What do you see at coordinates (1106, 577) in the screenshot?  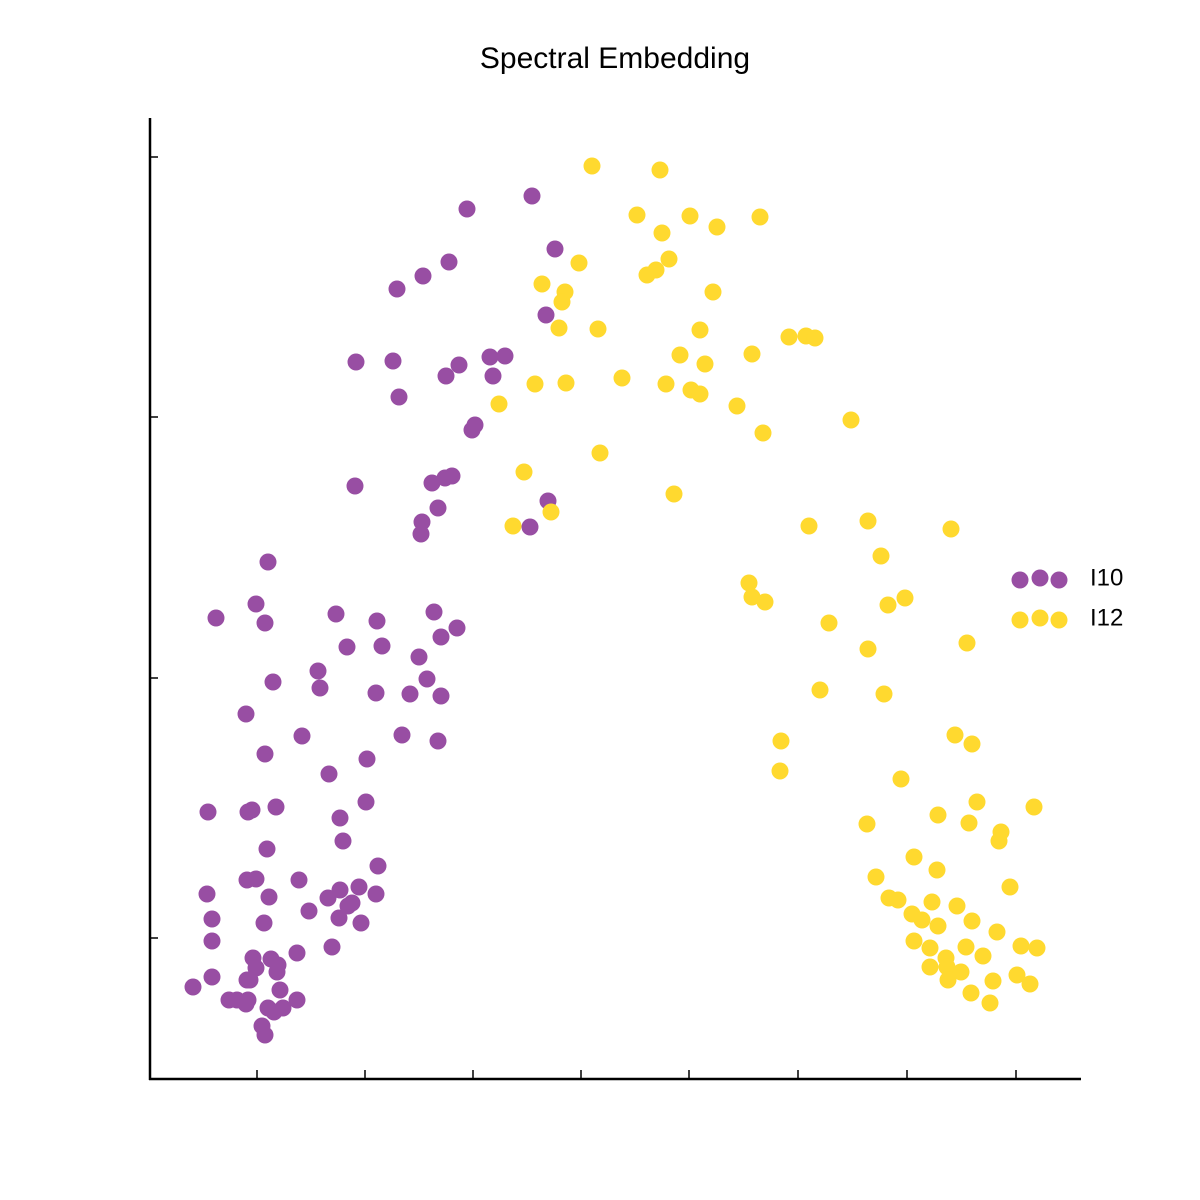 I see `legend-label: I10` at bounding box center [1106, 577].